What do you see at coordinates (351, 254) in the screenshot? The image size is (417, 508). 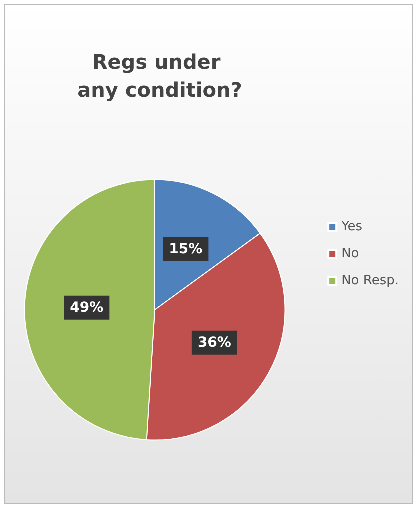 I see `legend-label: No` at bounding box center [351, 254].